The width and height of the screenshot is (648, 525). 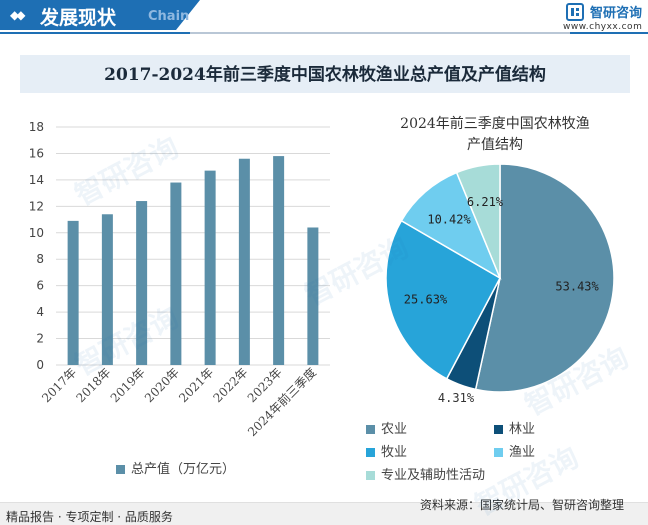 I want to click on y-tick-label: 0, so click(x=40, y=365).